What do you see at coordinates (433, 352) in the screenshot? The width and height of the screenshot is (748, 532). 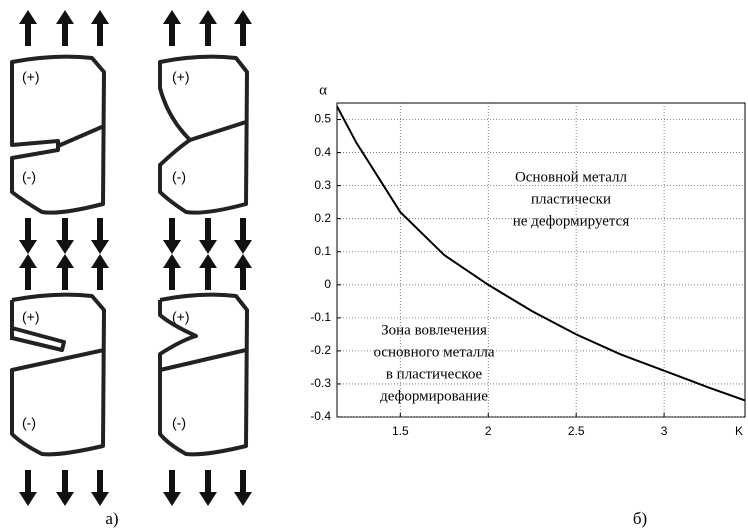 I see `annotation: основного металла` at bounding box center [433, 352].